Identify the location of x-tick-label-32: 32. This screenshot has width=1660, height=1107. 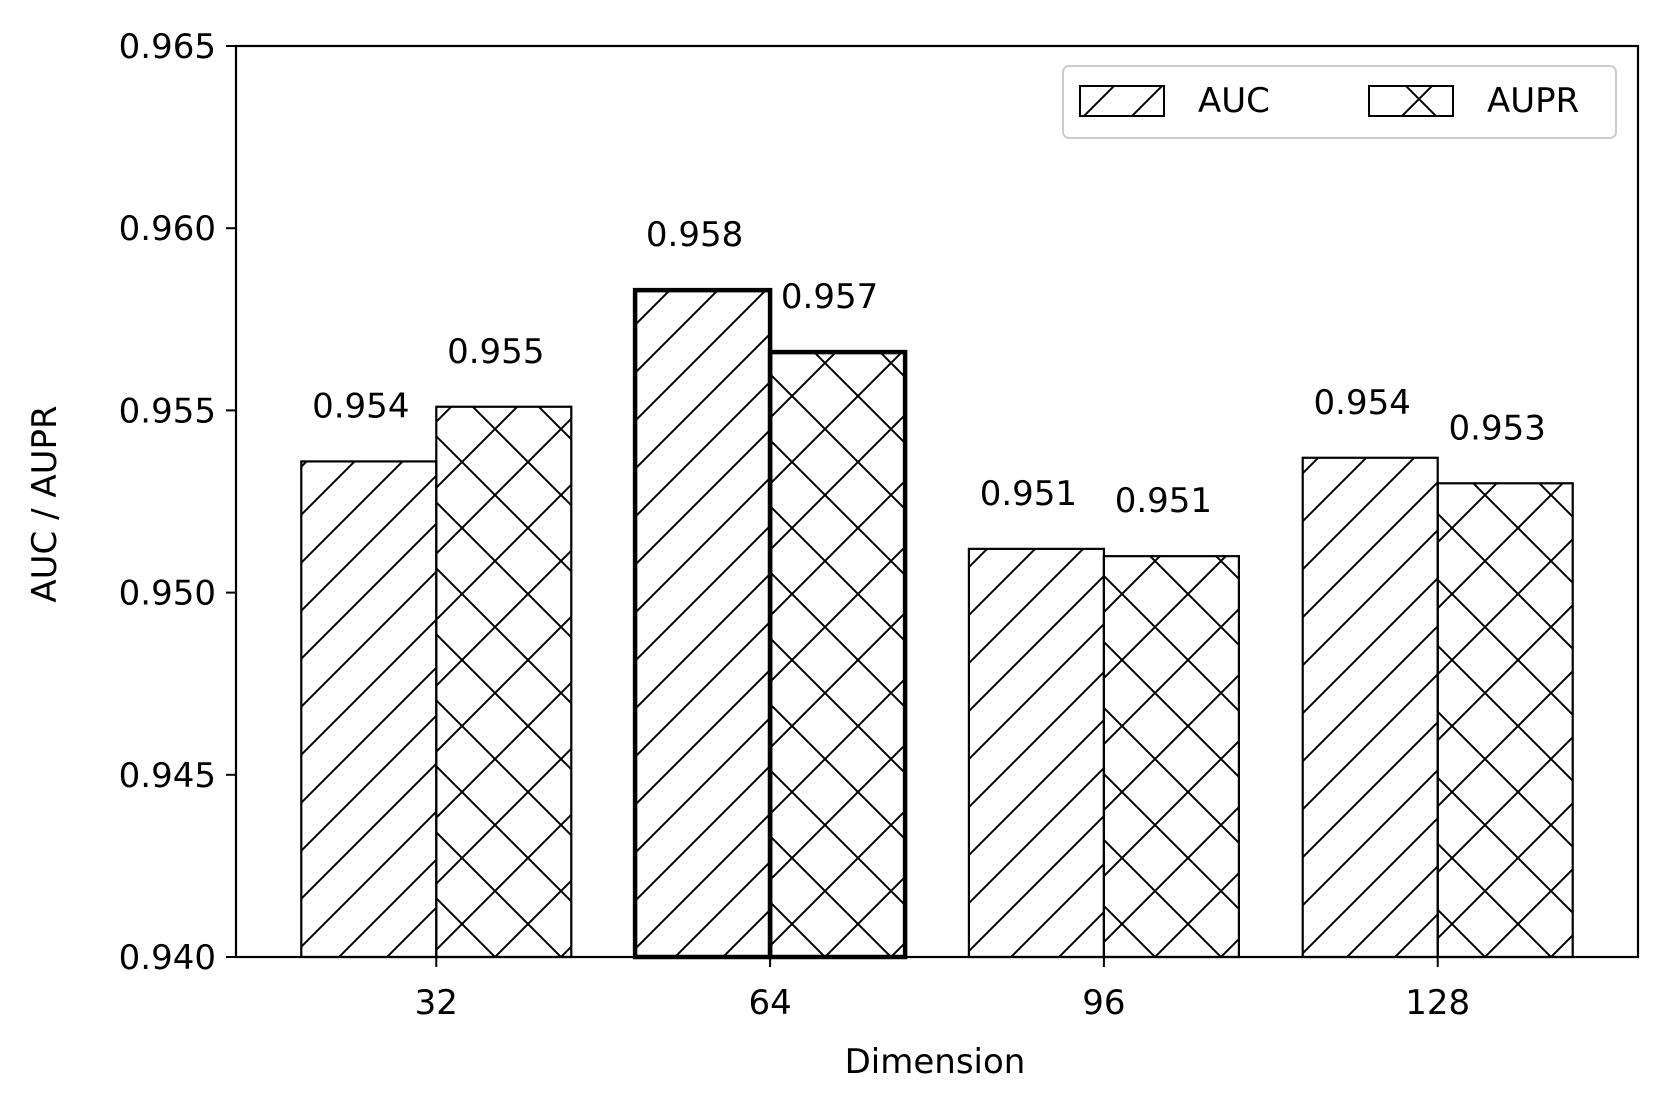
(436, 1003).